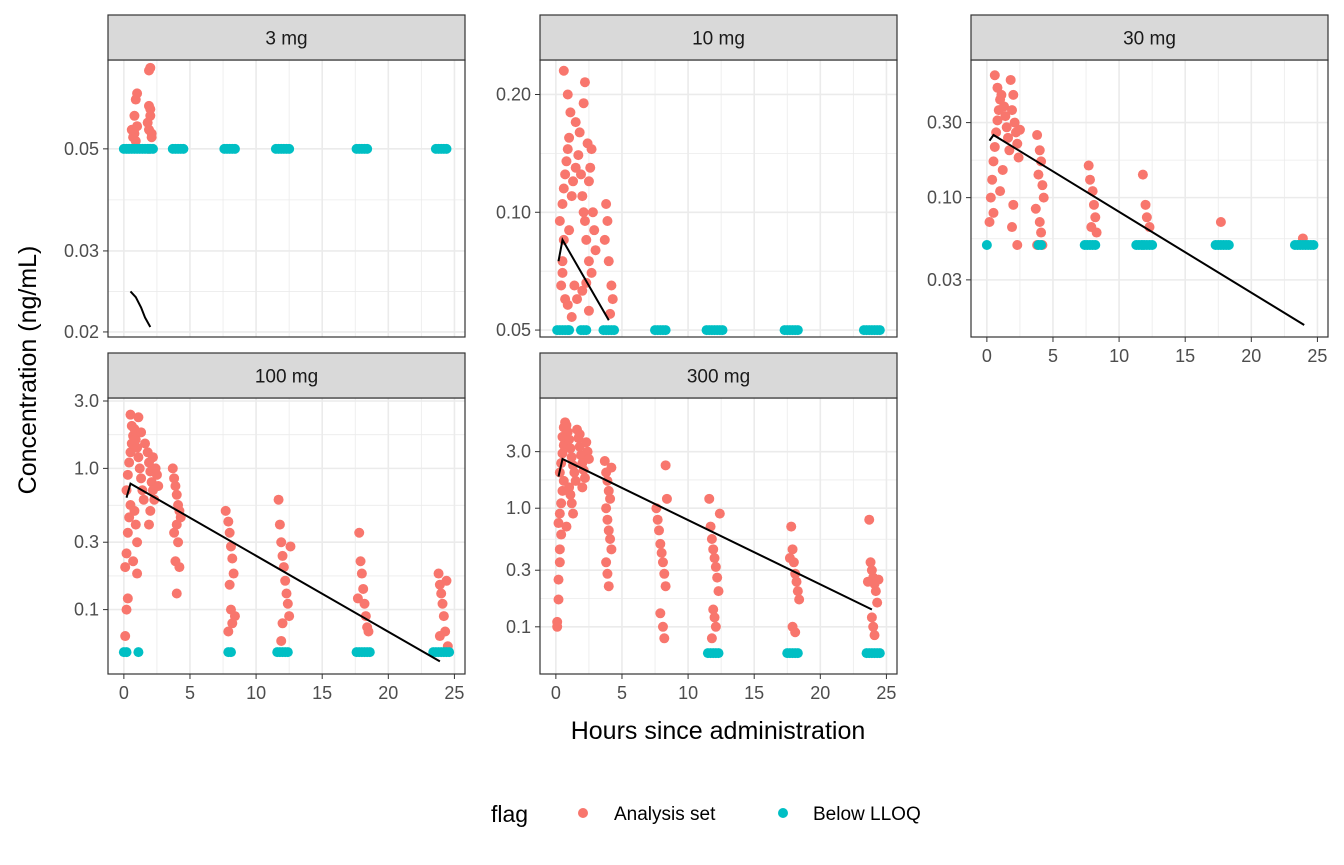 This screenshot has height=865, width=1344. Describe the element at coordinates (718, 39) in the screenshot. I see `facet-strip-label: 10 mg` at that location.